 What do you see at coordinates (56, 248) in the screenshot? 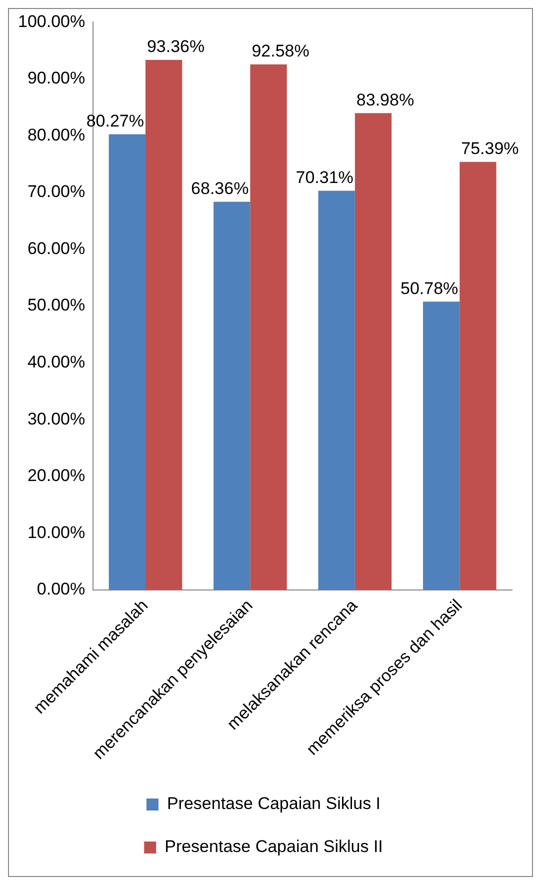
I see `y-tick-label: 60.00%` at bounding box center [56, 248].